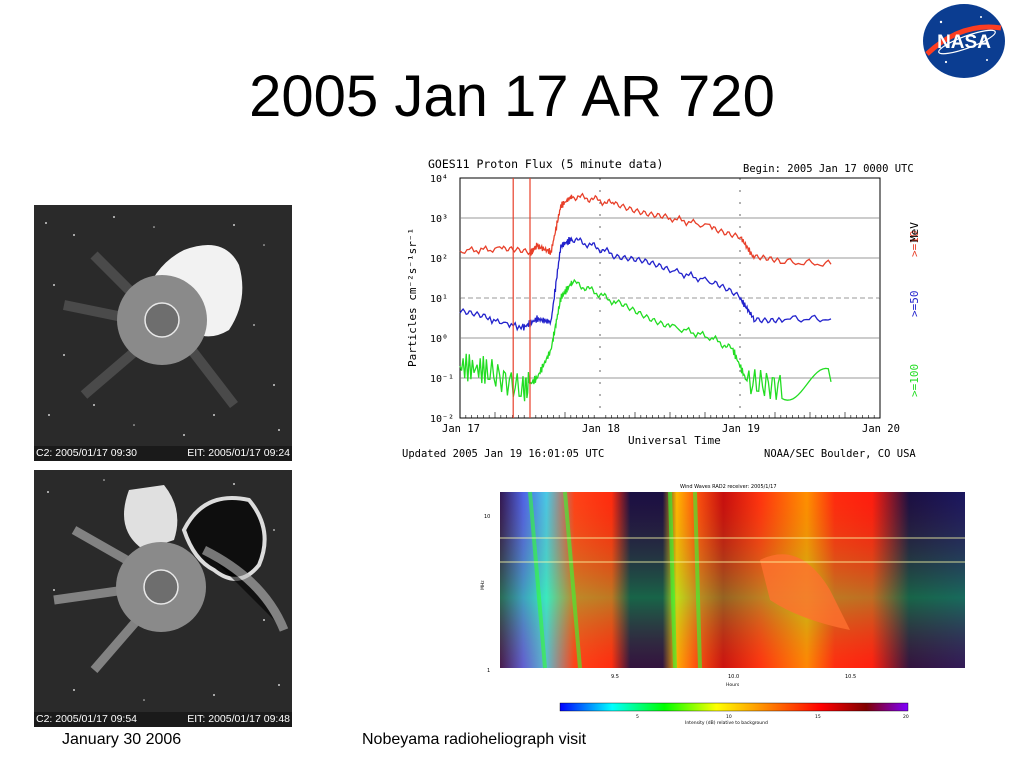  I want to click on goes-y-tick: 10⁻², so click(442, 419).